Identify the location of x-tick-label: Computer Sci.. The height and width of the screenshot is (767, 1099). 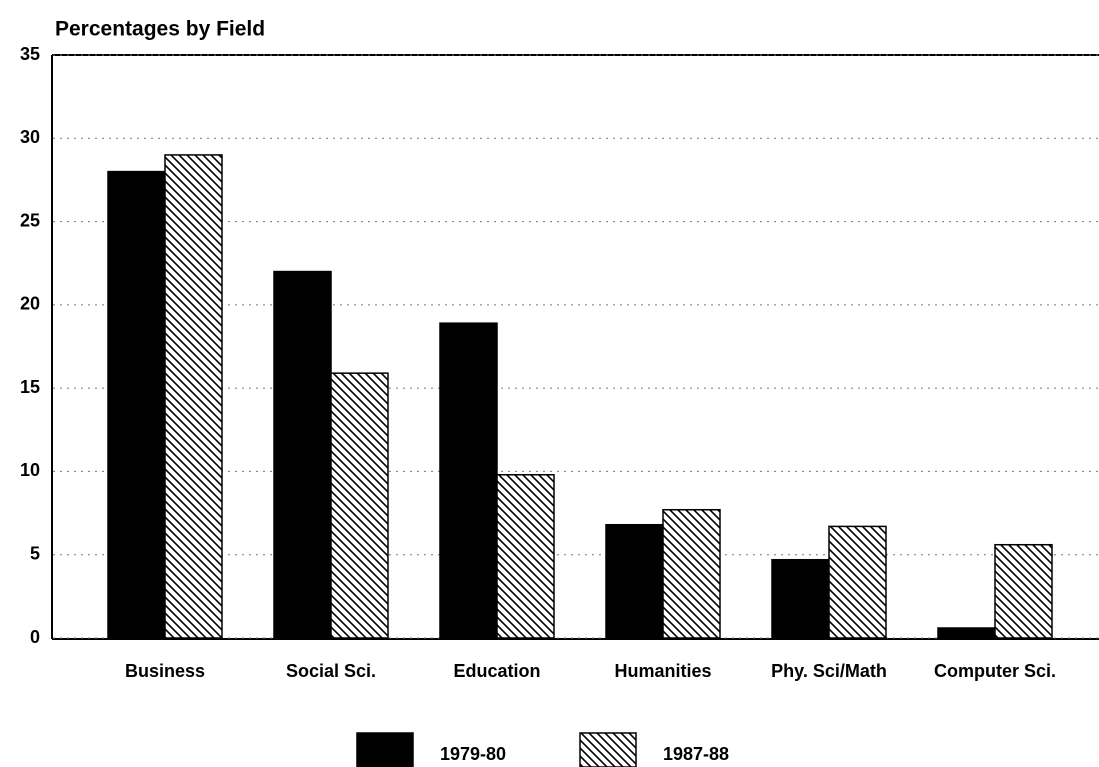
(995, 671).